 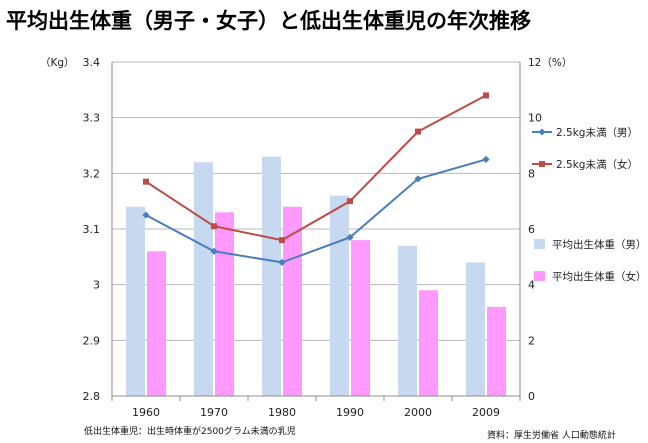 What do you see at coordinates (146, 412) in the screenshot?
I see `x-tick-label: 1960` at bounding box center [146, 412].